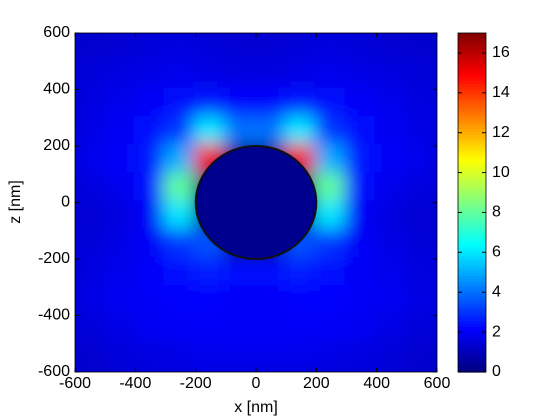 The image size is (560, 420). What do you see at coordinates (501, 52) in the screenshot?
I see `colorbar-tick-label: 16` at bounding box center [501, 52].